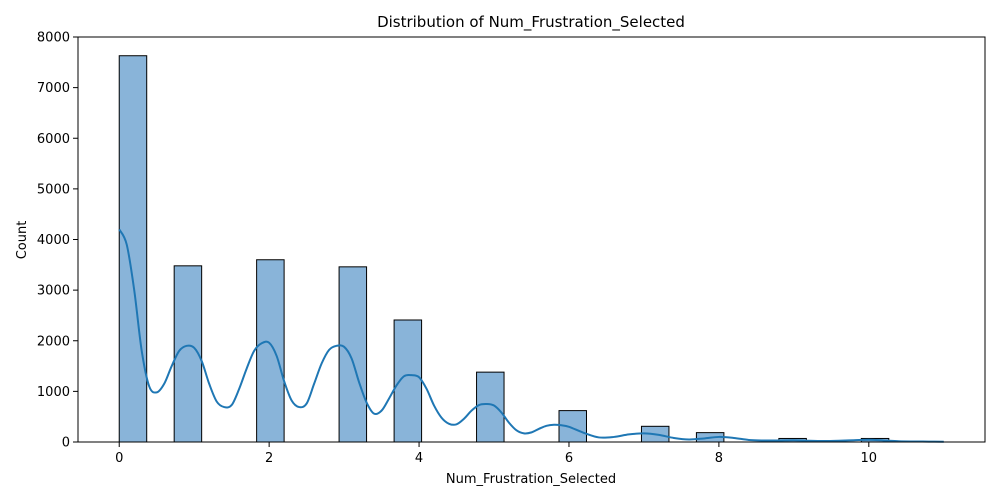  Describe the element at coordinates (53, 88) in the screenshot. I see `y-tick-label: 7000` at that location.